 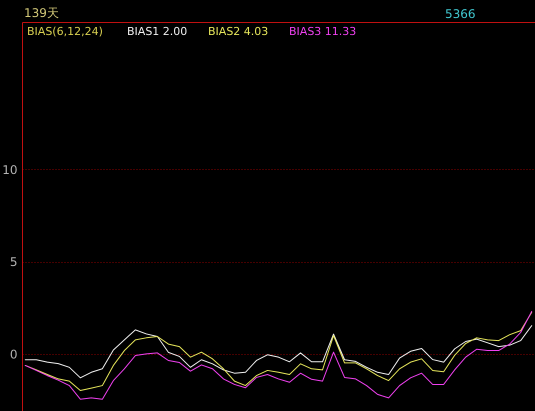 I want to click on y-tick-label: 5, so click(x=14, y=262).